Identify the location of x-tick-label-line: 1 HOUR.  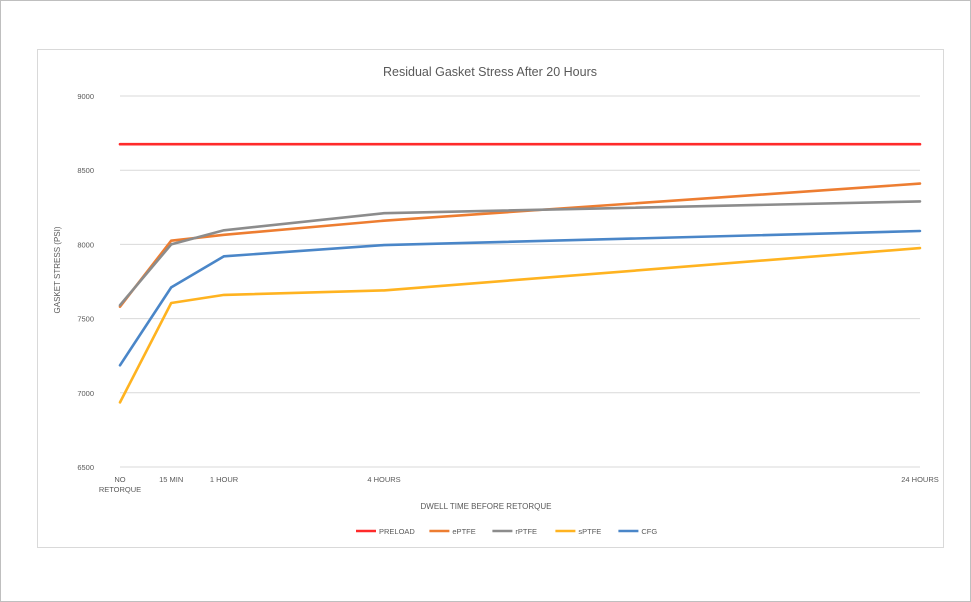
(224, 479).